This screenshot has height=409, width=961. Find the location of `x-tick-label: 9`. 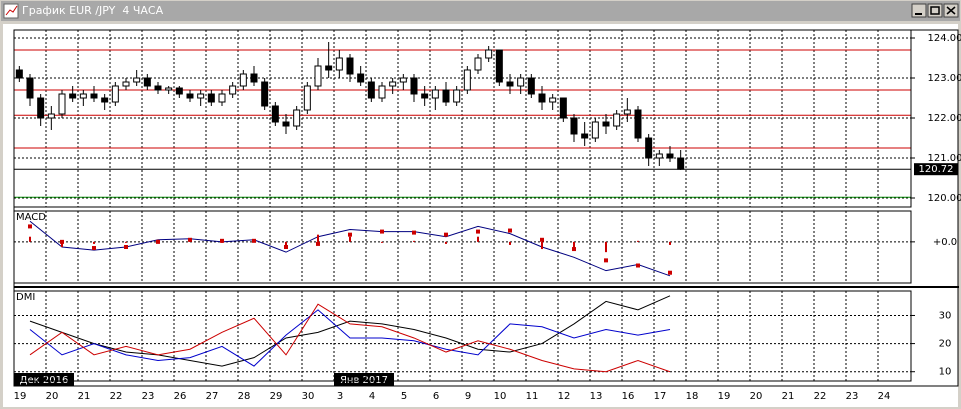

x-tick-label: 9 is located at coordinates (468, 396).